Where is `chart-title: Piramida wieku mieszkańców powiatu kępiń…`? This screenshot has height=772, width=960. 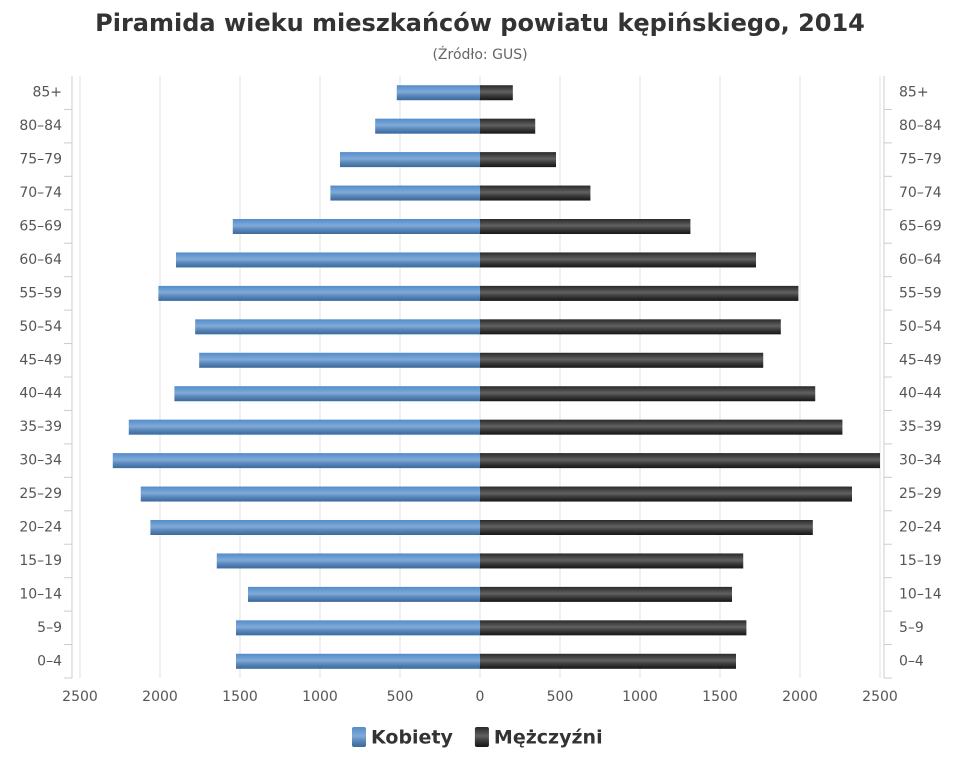 chart-title: Piramida wieku mieszkańców powiatu kępiń… is located at coordinates (480, 23).